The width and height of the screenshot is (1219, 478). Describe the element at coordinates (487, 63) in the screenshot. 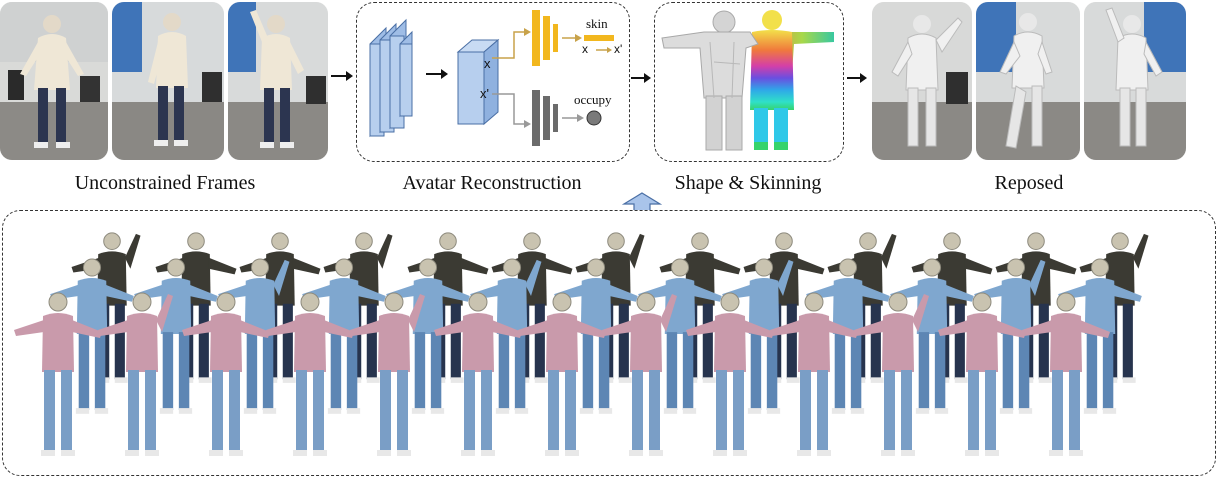

I see `x-label: x` at that location.